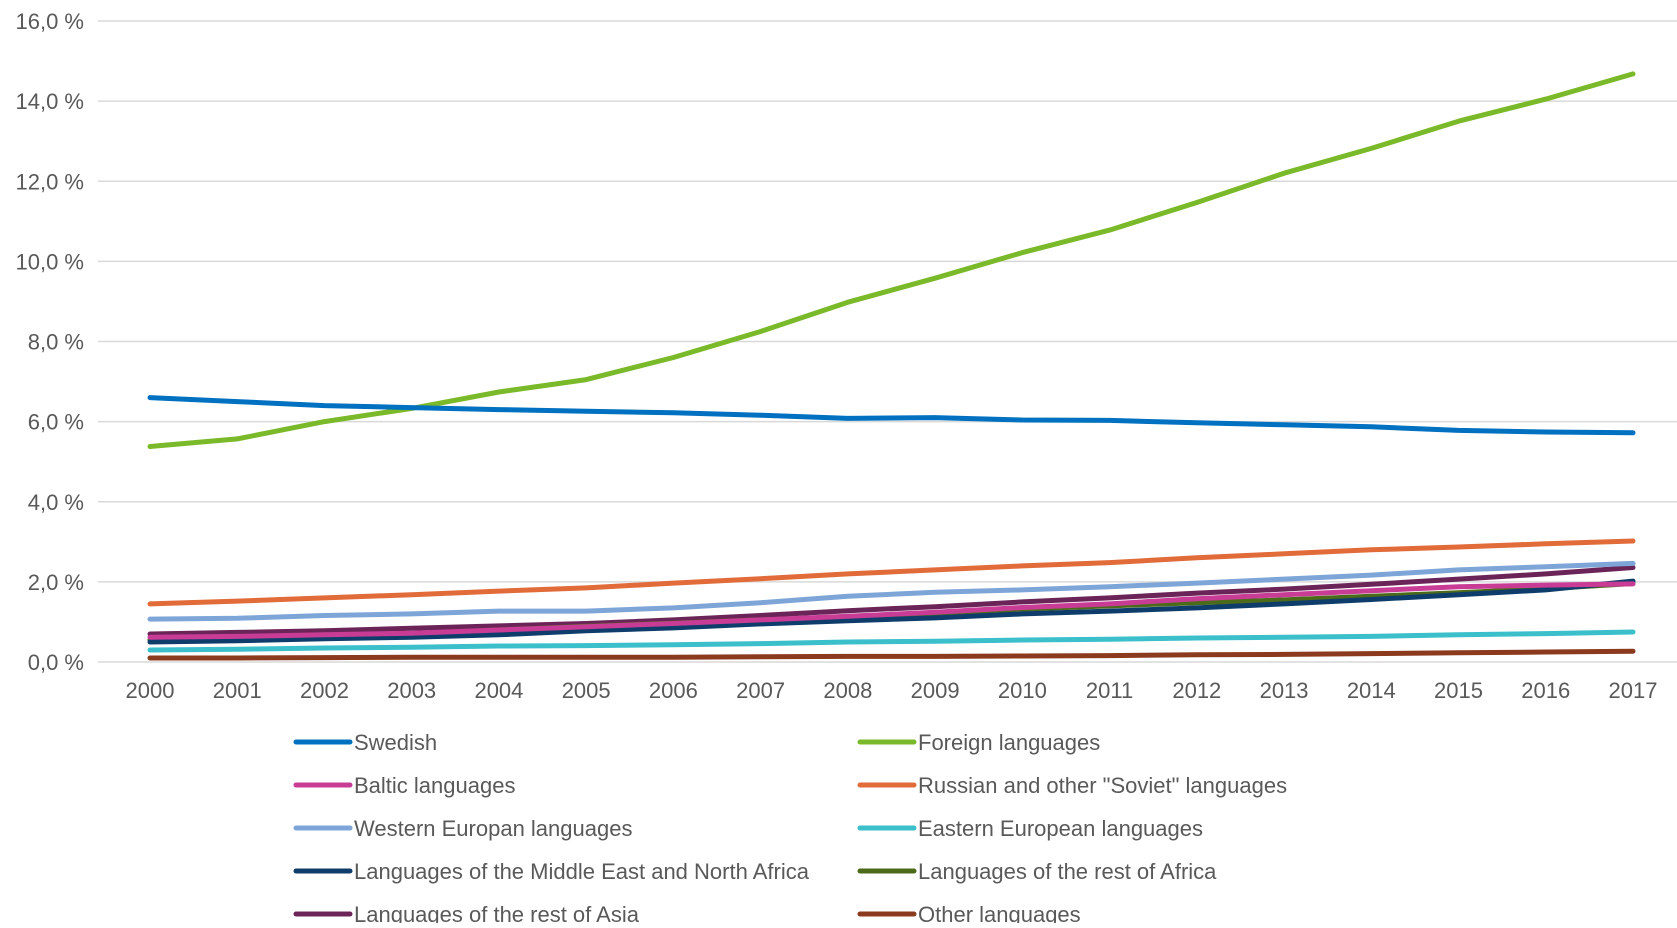  Describe the element at coordinates (50, 101) in the screenshot. I see `y-tick-label: 14,0 %` at that location.